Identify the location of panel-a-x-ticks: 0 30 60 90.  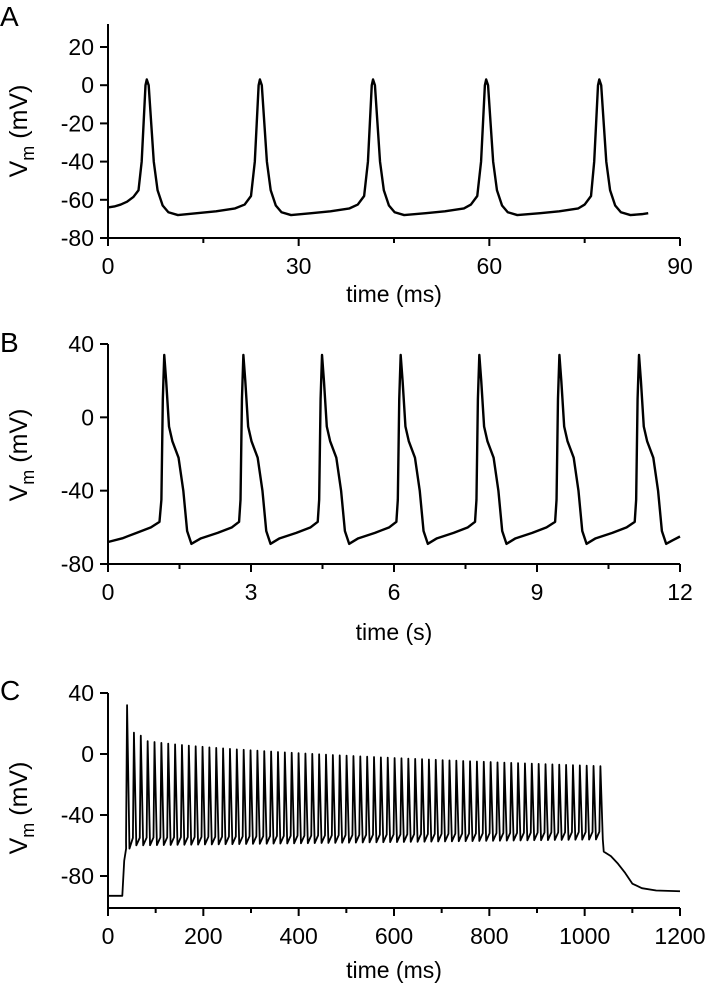
(397, 258).